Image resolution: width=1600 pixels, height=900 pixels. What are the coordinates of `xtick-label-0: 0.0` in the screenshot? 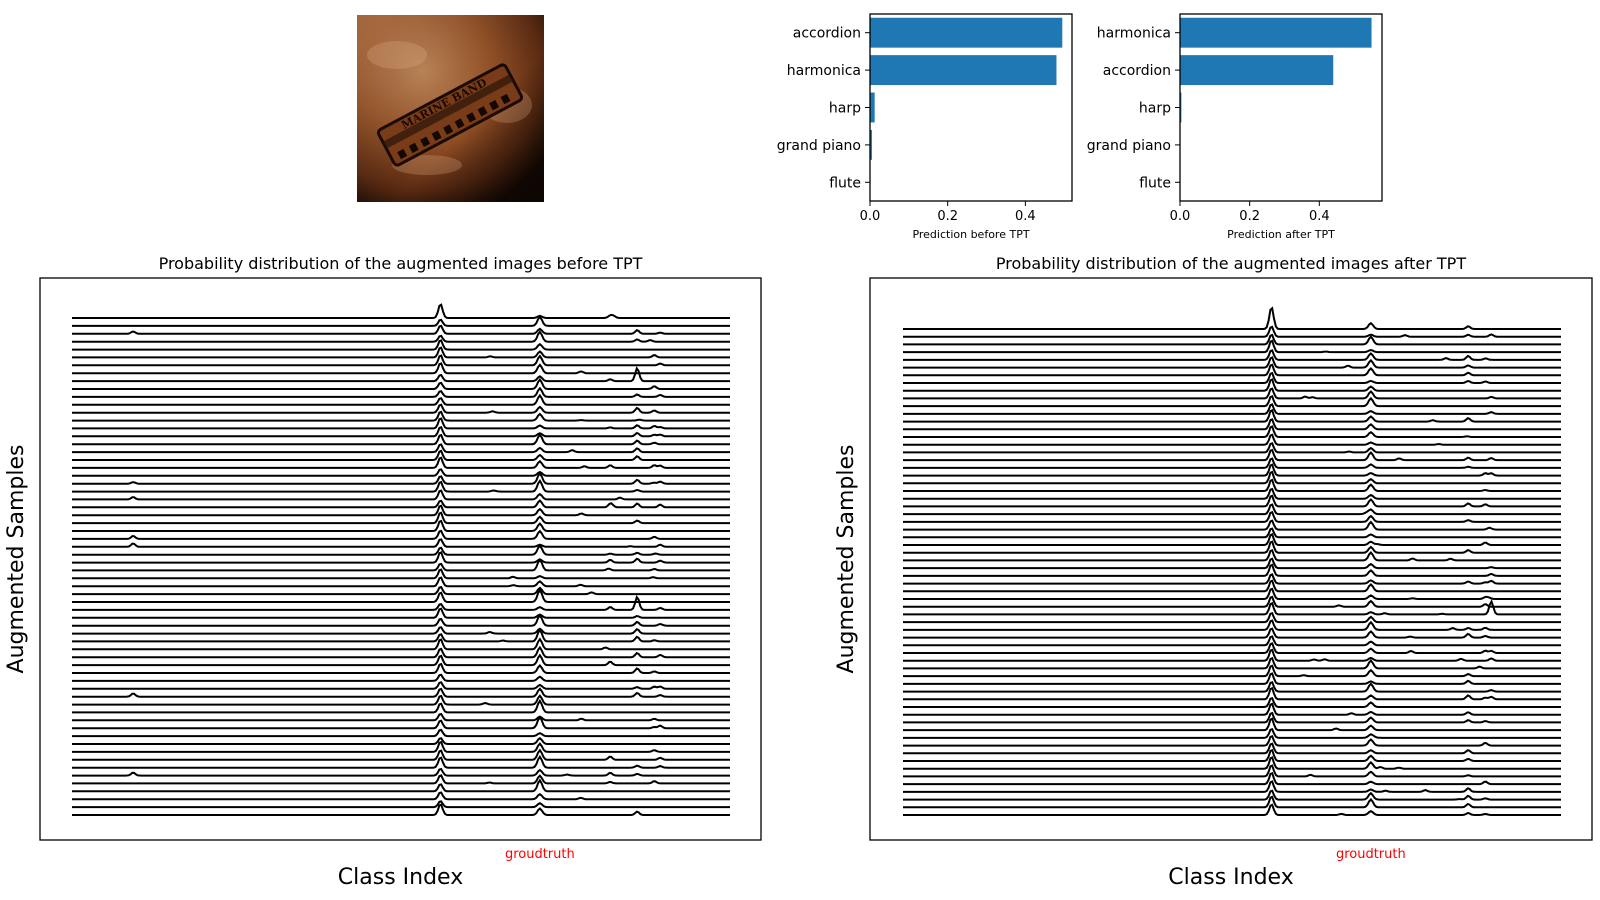 It's located at (870, 216).